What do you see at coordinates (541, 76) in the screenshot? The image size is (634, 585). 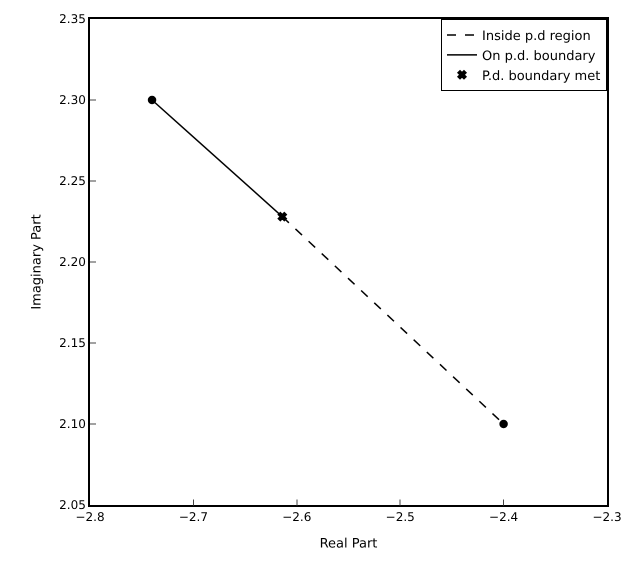 I see `legend-label: P.d. boundary met` at bounding box center [541, 76].